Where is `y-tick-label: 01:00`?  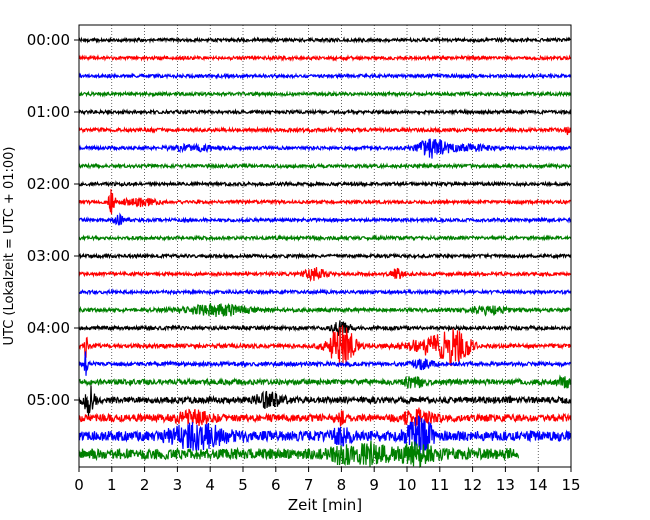 y-tick-label: 01:00 is located at coordinates (48, 112).